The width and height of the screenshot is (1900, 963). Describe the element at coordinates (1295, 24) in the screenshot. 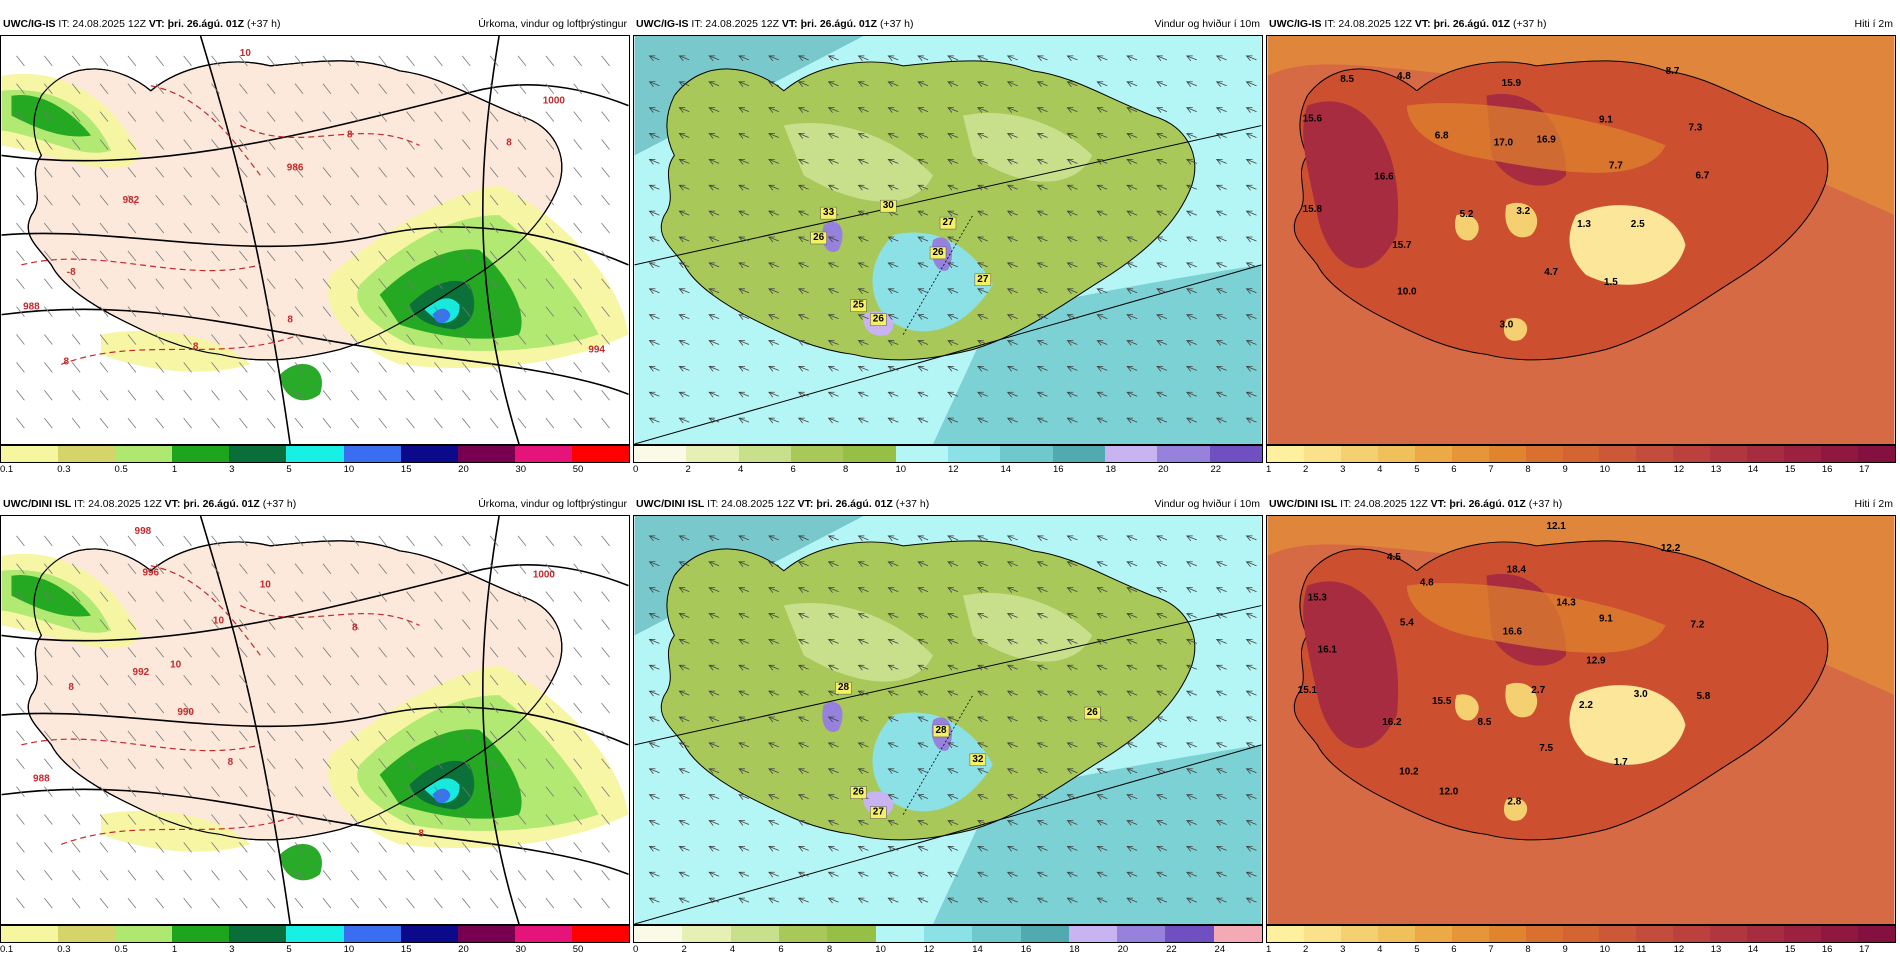

I see `model-name: UWC/IG-IS` at that location.